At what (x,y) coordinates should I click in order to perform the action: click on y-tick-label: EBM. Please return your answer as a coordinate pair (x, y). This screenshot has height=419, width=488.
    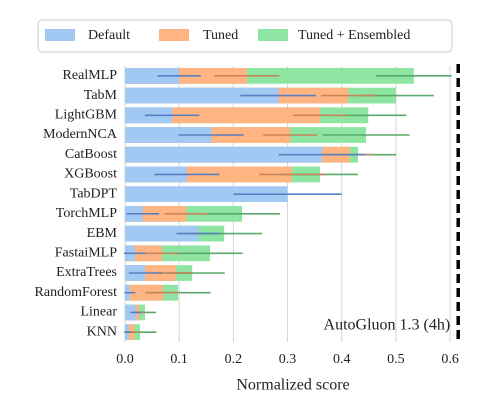
    Looking at the image, I should click on (102, 233).